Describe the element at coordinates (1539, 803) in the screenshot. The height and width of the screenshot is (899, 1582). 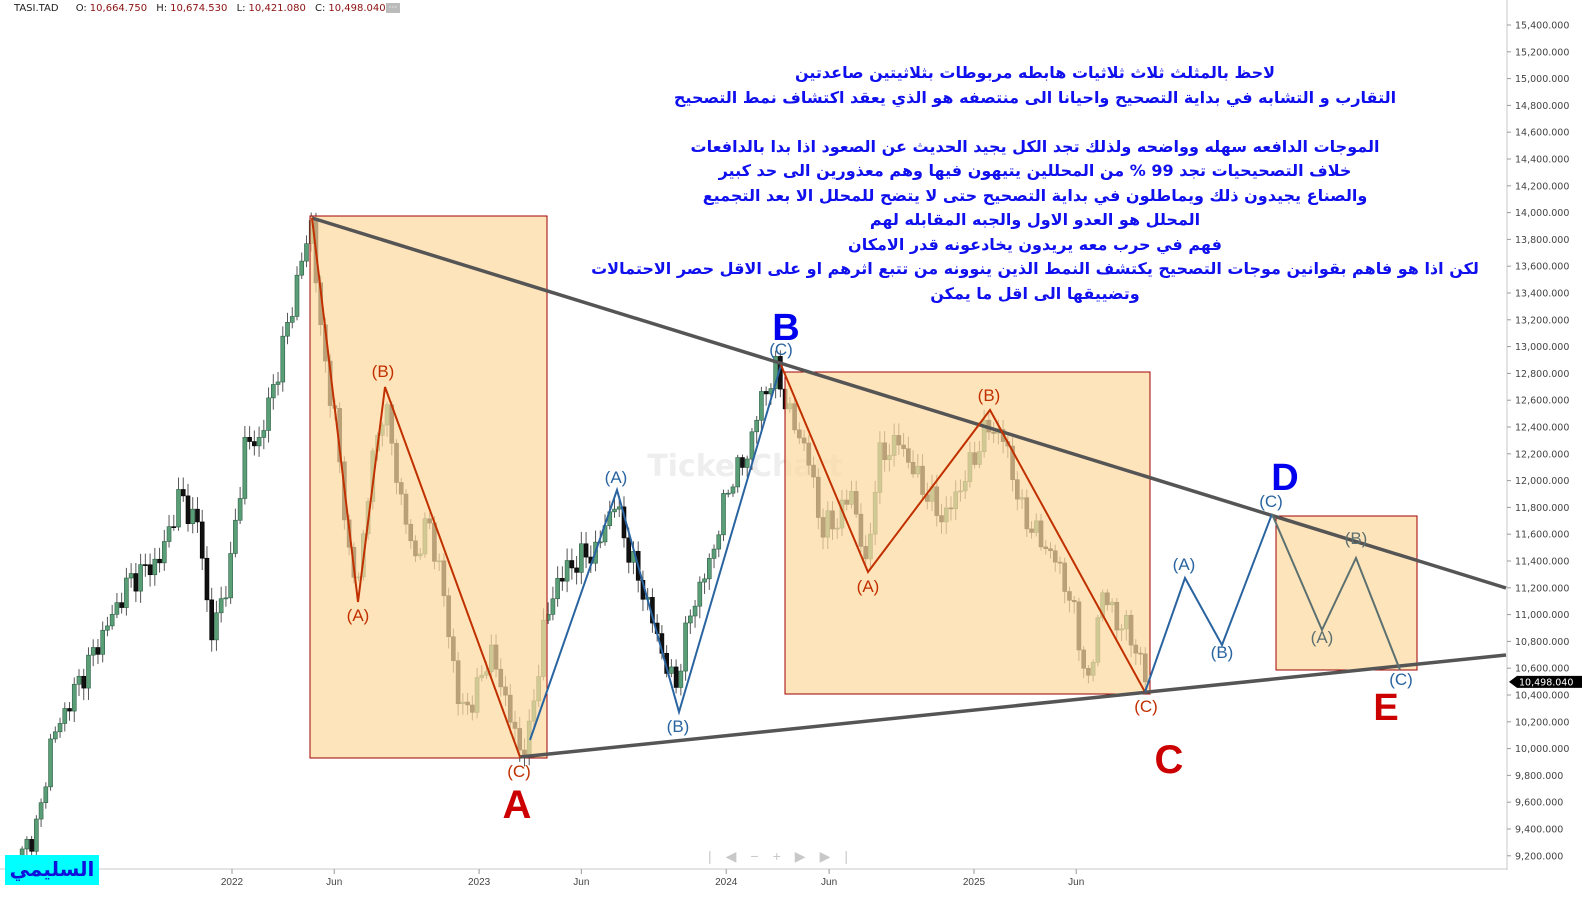
I see `y-tick-label: 9,600.000` at that location.